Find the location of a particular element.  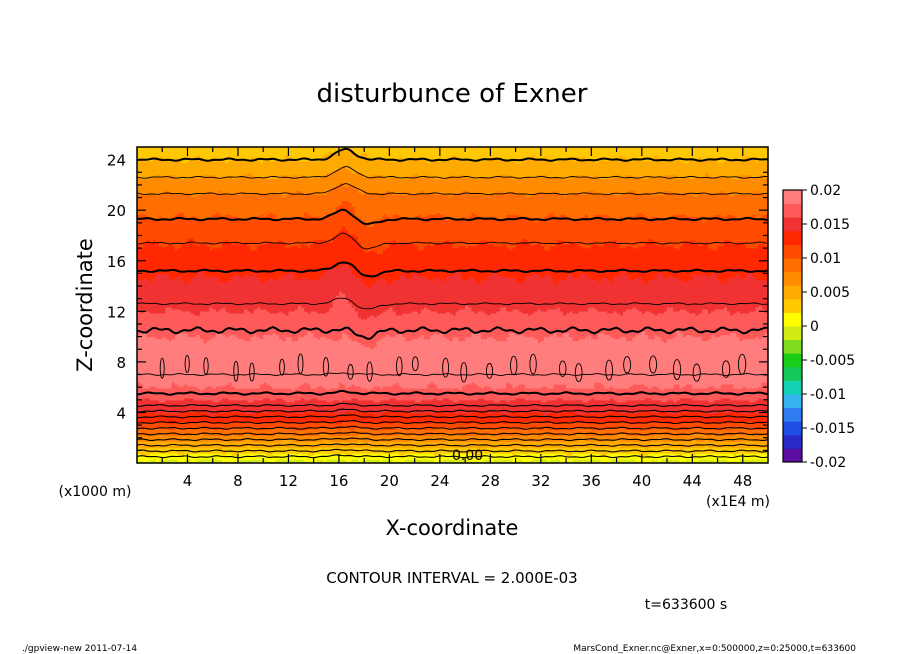

contour-line is located at coordinates (452, 405).